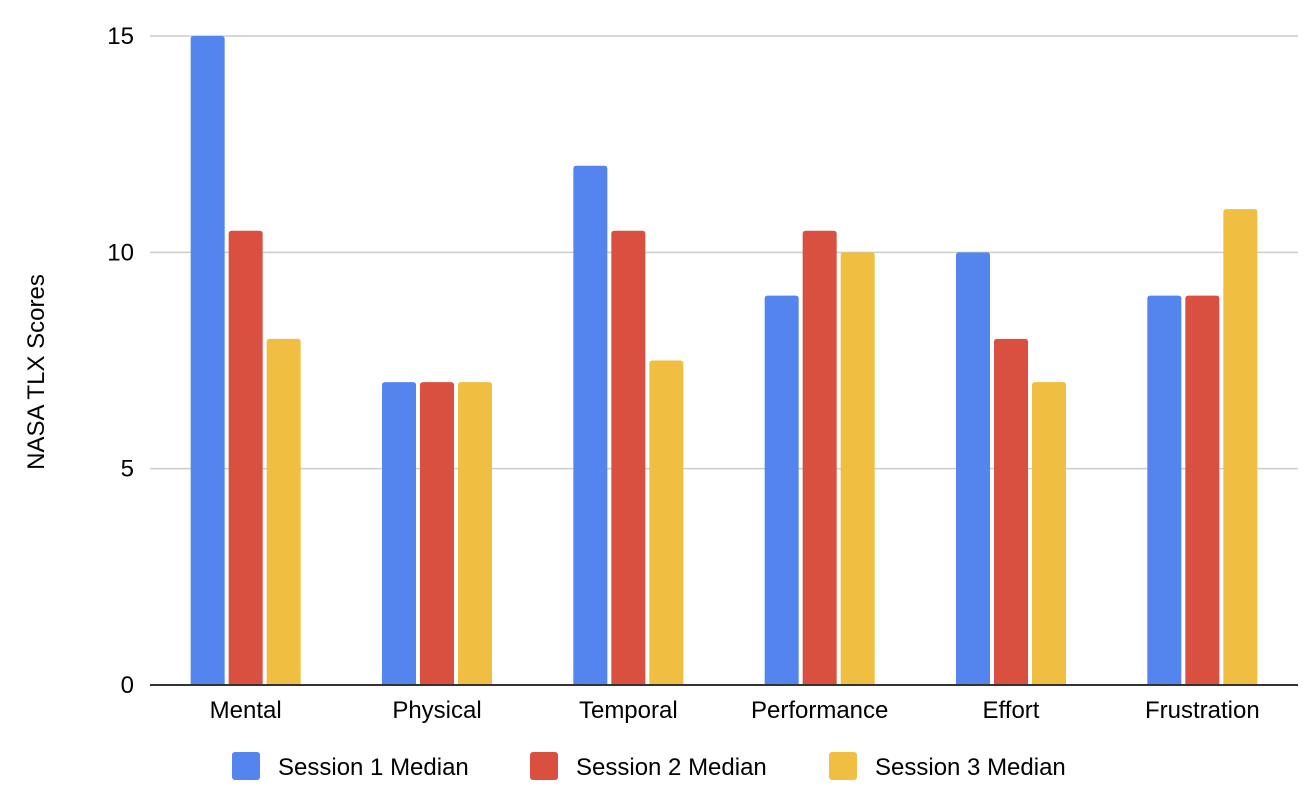  What do you see at coordinates (1202, 490) in the screenshot?
I see `bar-session-2-median-frustration` at bounding box center [1202, 490].